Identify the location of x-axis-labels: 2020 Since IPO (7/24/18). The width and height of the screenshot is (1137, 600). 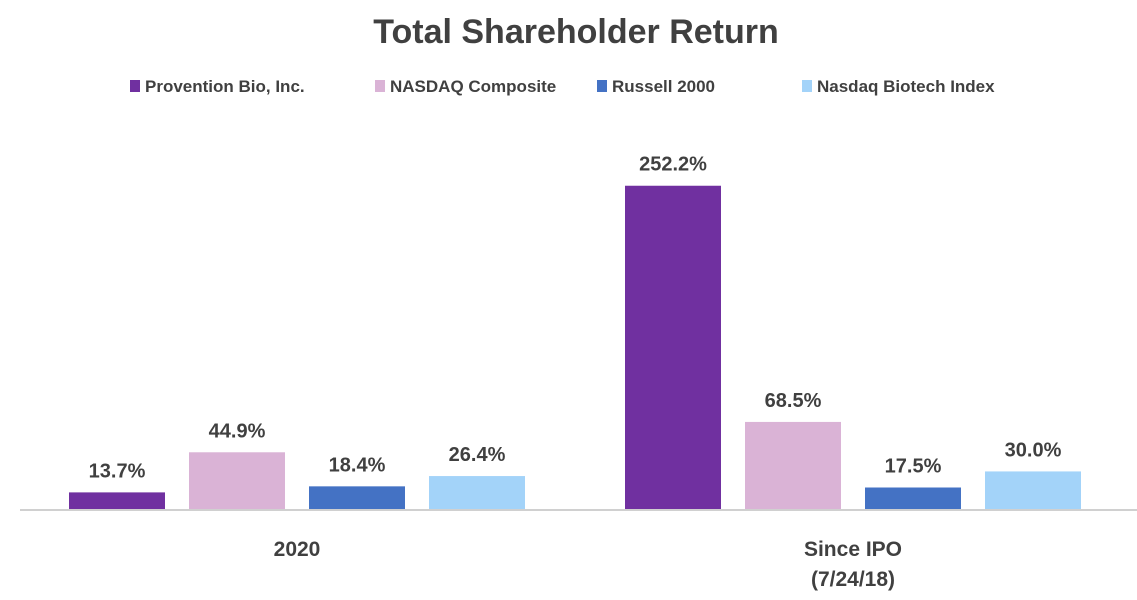
(588, 564).